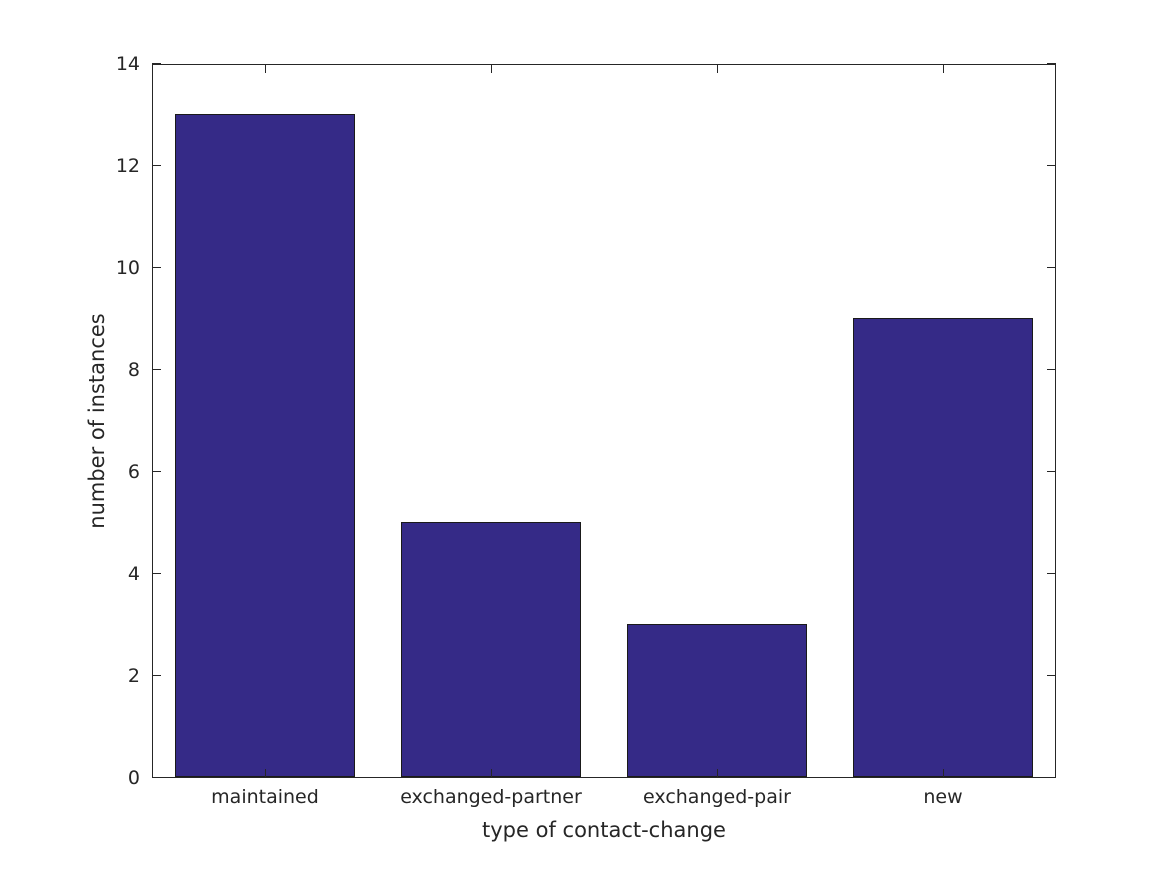 The width and height of the screenshot is (1167, 875). I want to click on x-tick-label-exchanged-pair: exchanged-pair, so click(717, 797).